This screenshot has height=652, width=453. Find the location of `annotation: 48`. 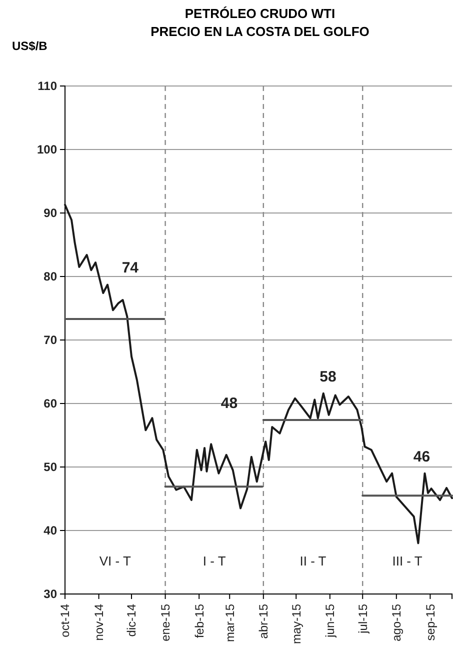

annotation: 48 is located at coordinates (229, 403).